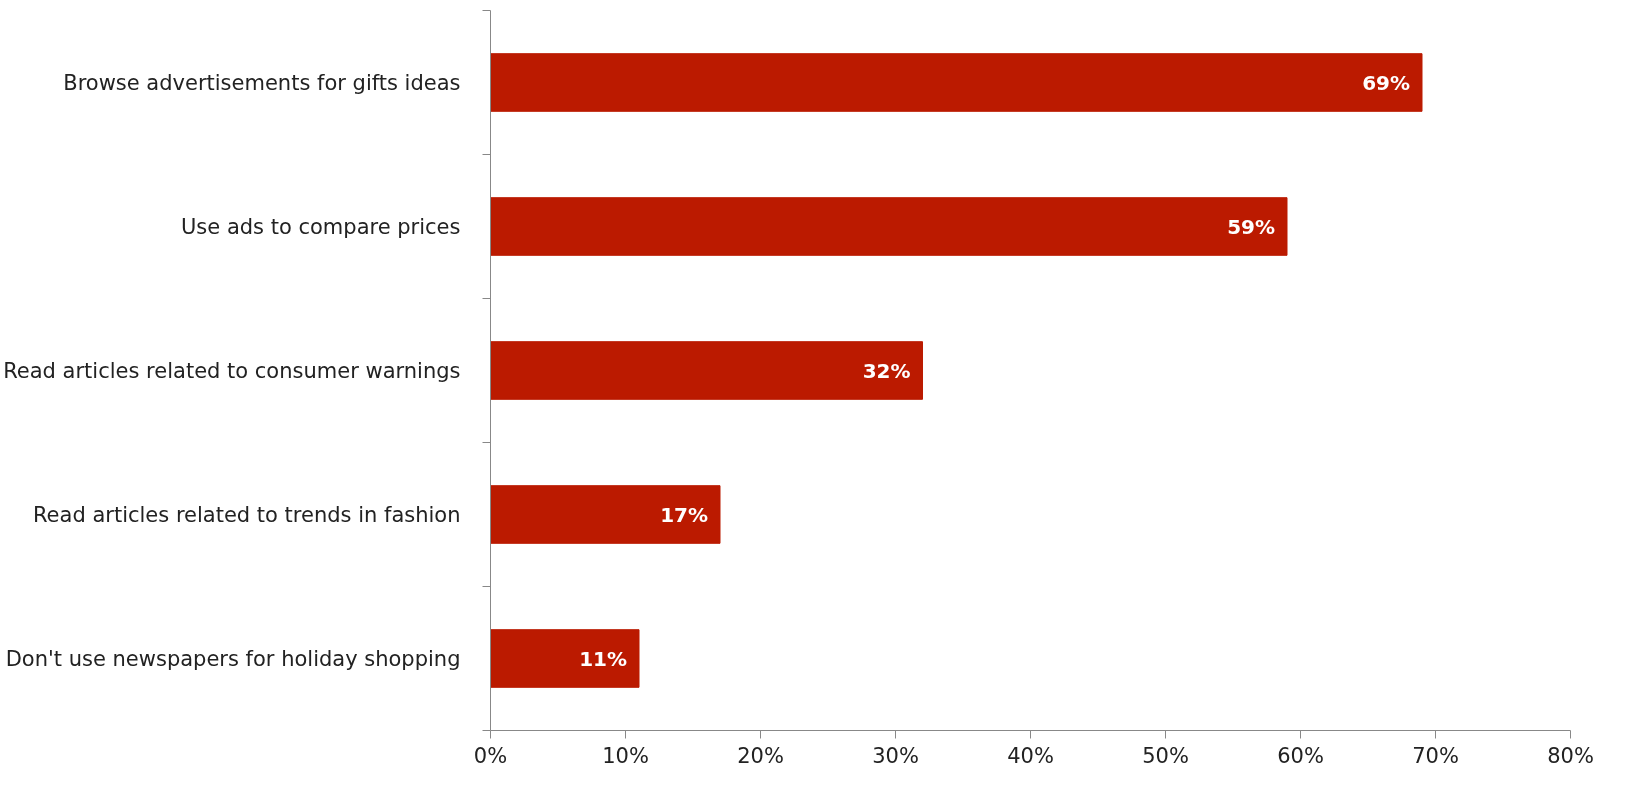  What do you see at coordinates (246, 514) in the screenshot?
I see `y-tick-label: Read articles related to trends in fashion` at bounding box center [246, 514].